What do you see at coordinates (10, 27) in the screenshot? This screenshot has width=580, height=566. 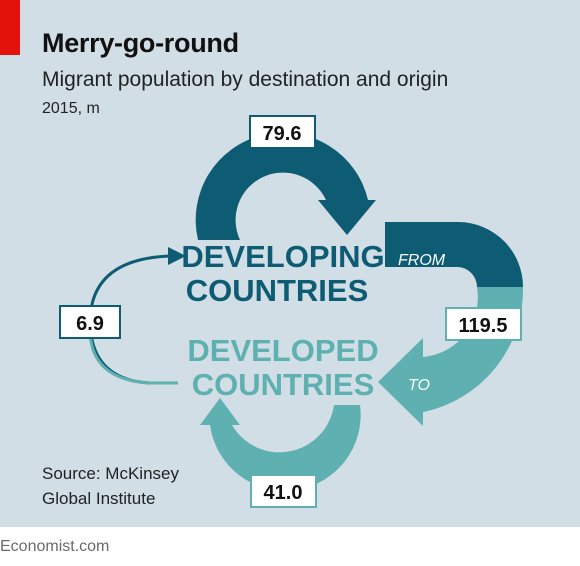 I see `brand-red-tag` at bounding box center [10, 27].